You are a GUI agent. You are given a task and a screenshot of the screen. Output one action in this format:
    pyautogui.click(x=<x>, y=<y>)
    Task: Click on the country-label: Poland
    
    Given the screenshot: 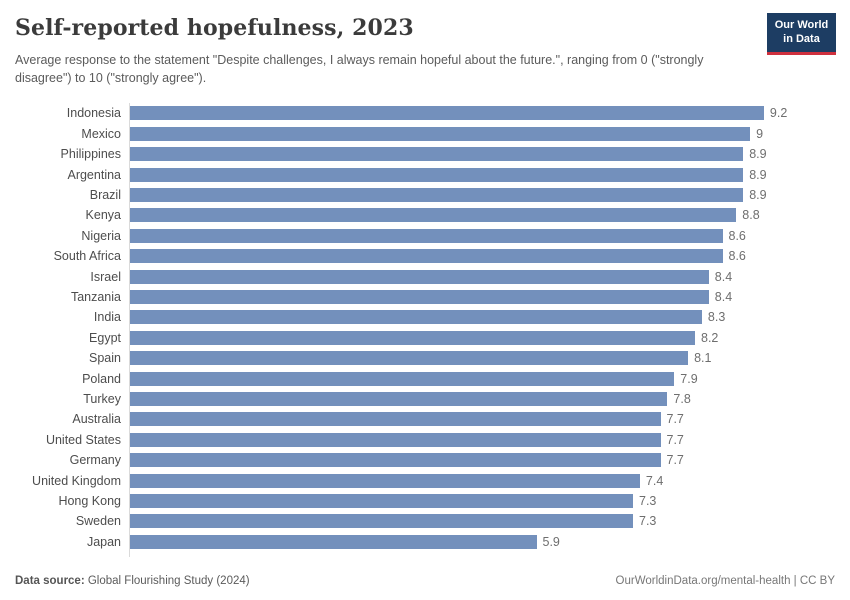 What is the action you would take?
    pyautogui.click(x=101, y=378)
    